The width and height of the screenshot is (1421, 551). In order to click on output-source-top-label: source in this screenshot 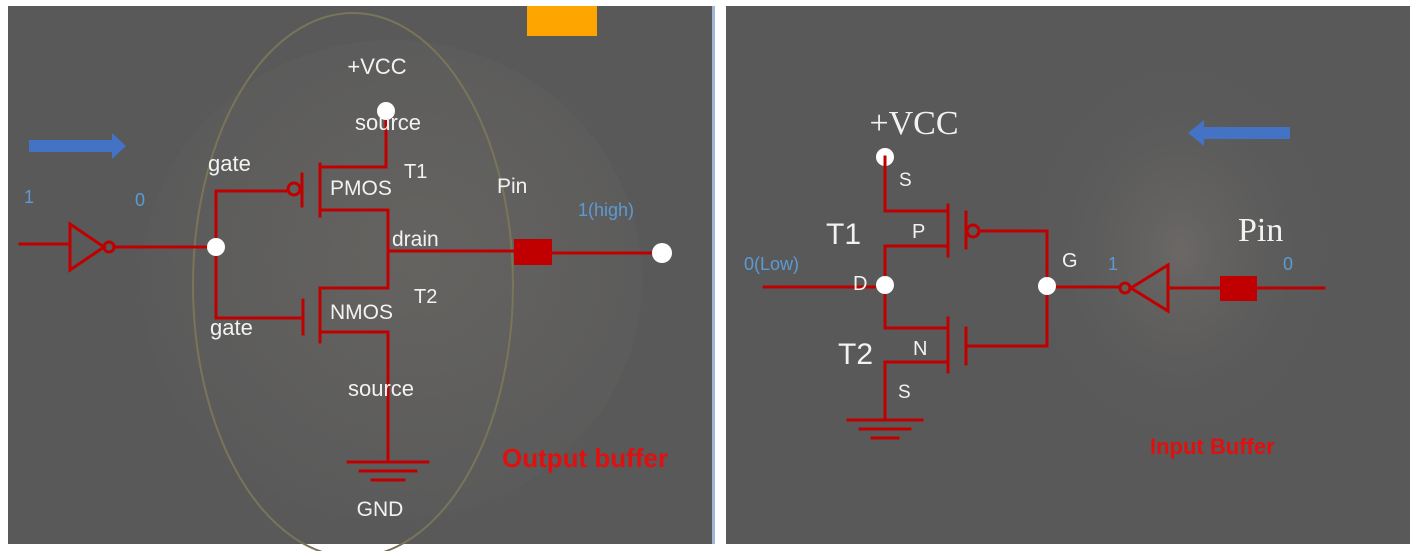, I will do `click(388, 122)`.